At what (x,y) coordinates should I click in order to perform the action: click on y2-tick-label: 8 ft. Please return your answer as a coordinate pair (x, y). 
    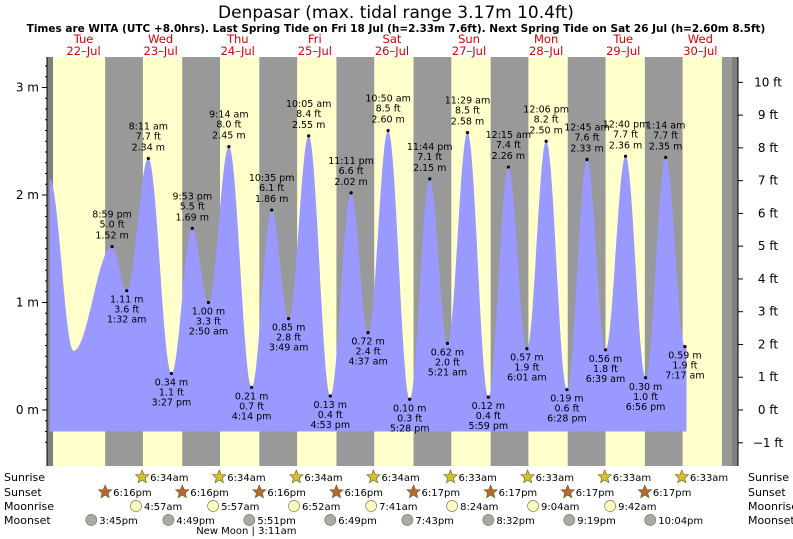
    Looking at the image, I should click on (768, 148).